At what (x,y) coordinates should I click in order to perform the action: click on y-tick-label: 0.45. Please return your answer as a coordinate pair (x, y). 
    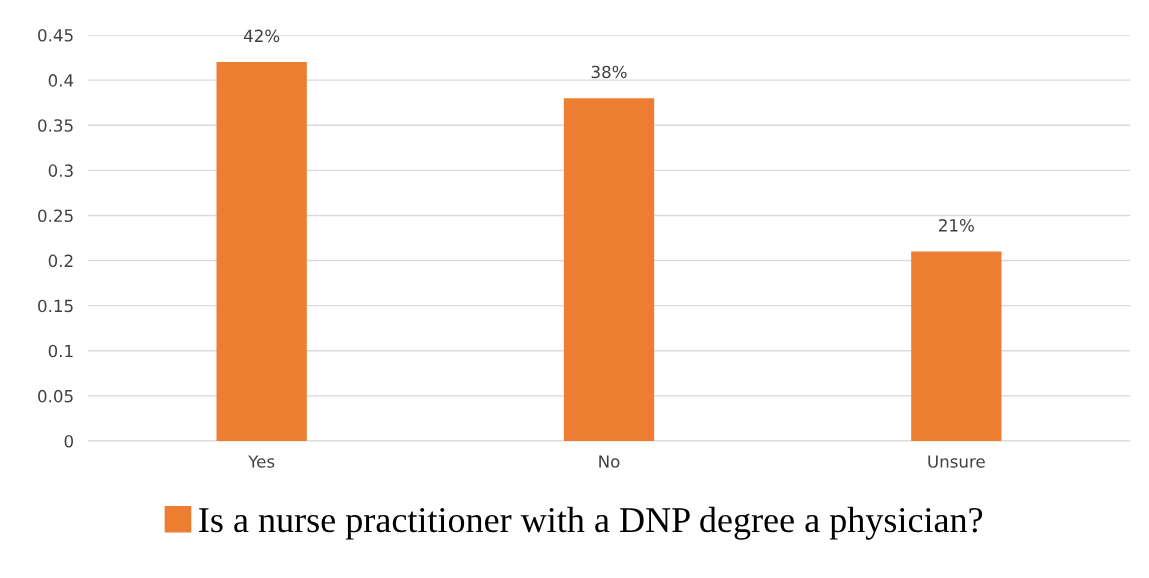
    Looking at the image, I should click on (55, 35).